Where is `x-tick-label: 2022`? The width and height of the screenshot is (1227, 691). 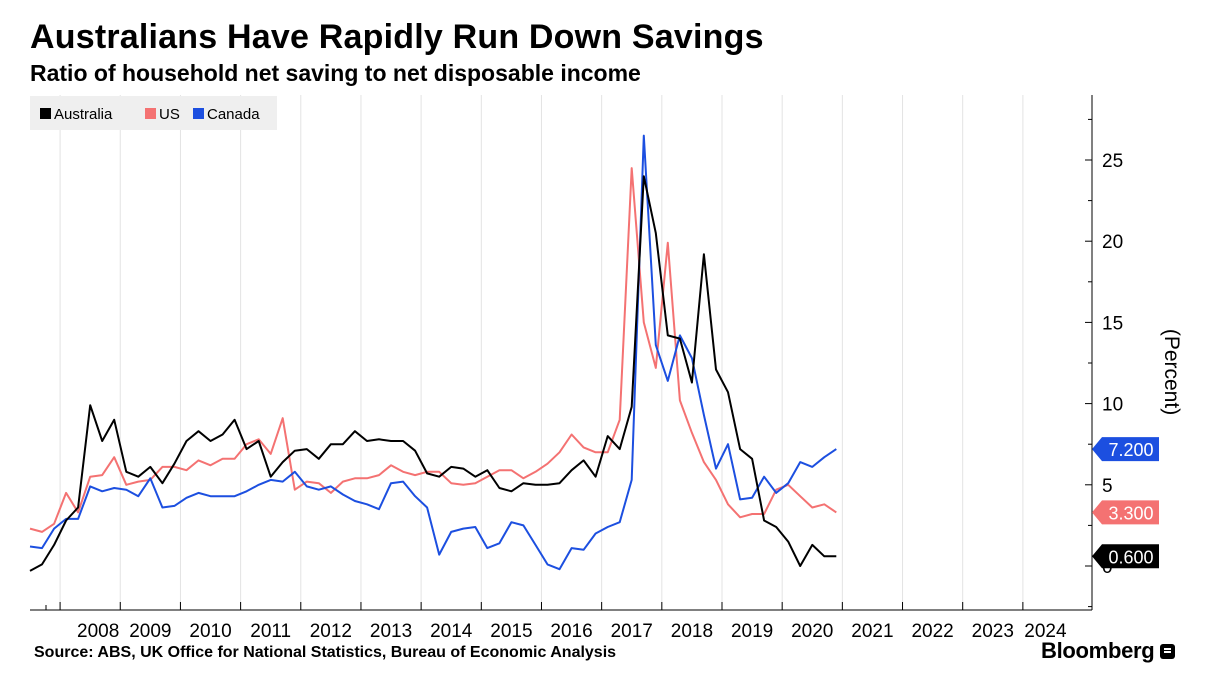
x-tick-label: 2022 is located at coordinates (932, 631).